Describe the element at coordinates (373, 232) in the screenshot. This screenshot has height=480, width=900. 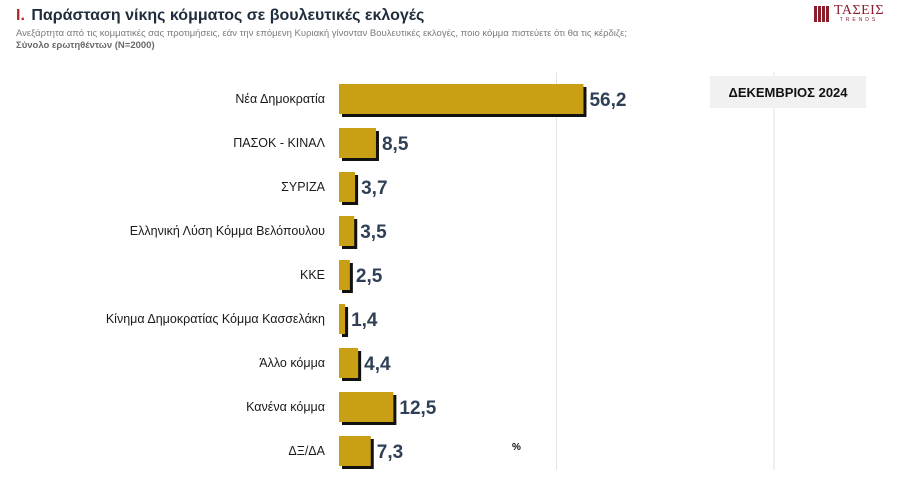
I see `value-label-3: 3,5` at that location.